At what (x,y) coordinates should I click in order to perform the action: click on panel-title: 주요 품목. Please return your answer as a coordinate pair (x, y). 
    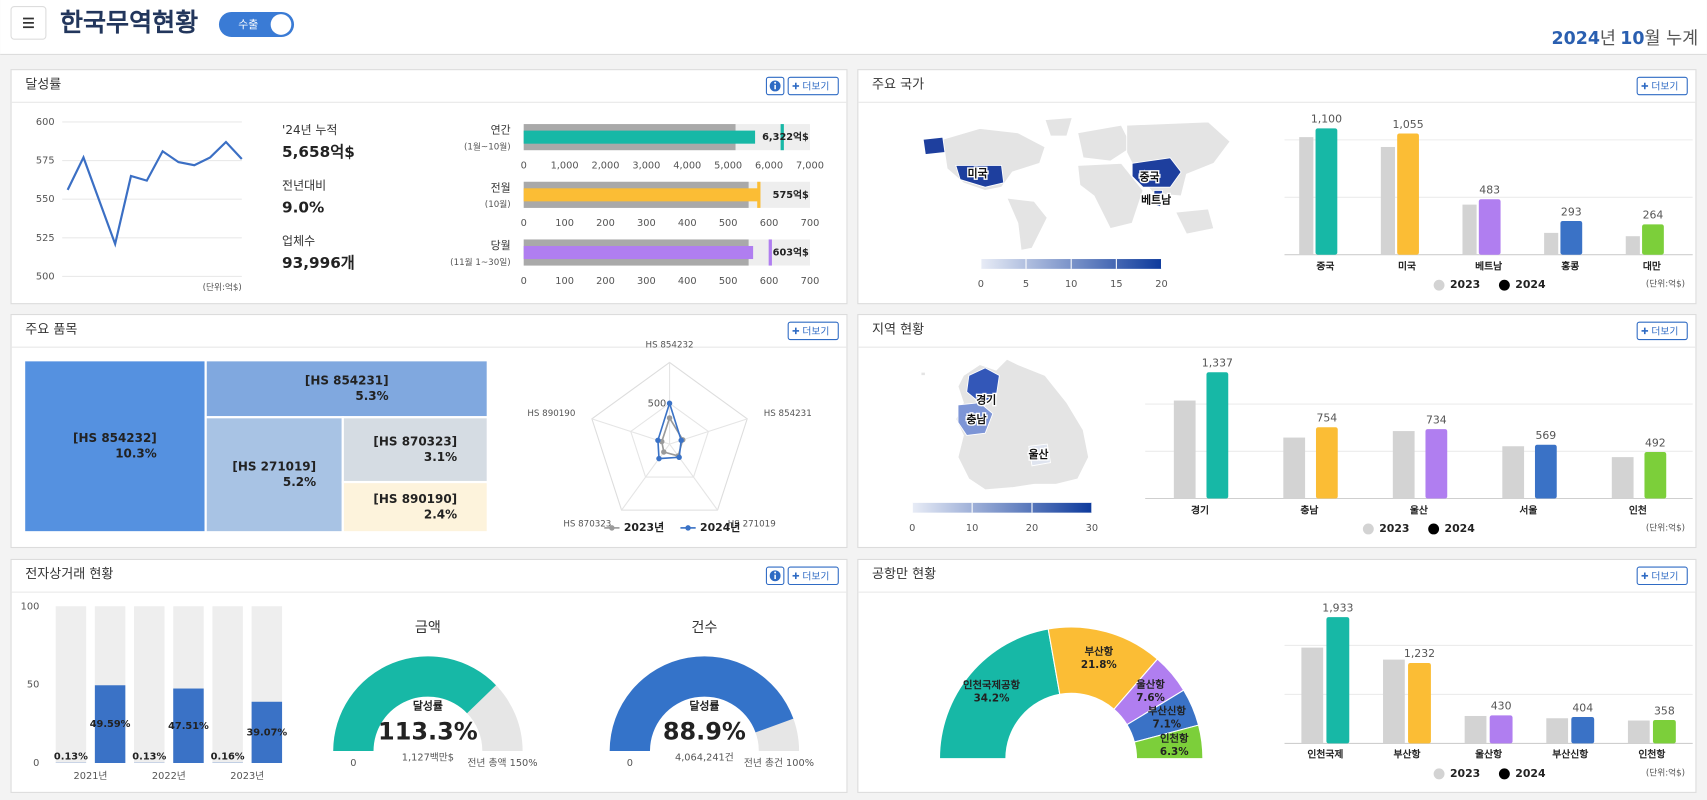
    Looking at the image, I should click on (51, 329).